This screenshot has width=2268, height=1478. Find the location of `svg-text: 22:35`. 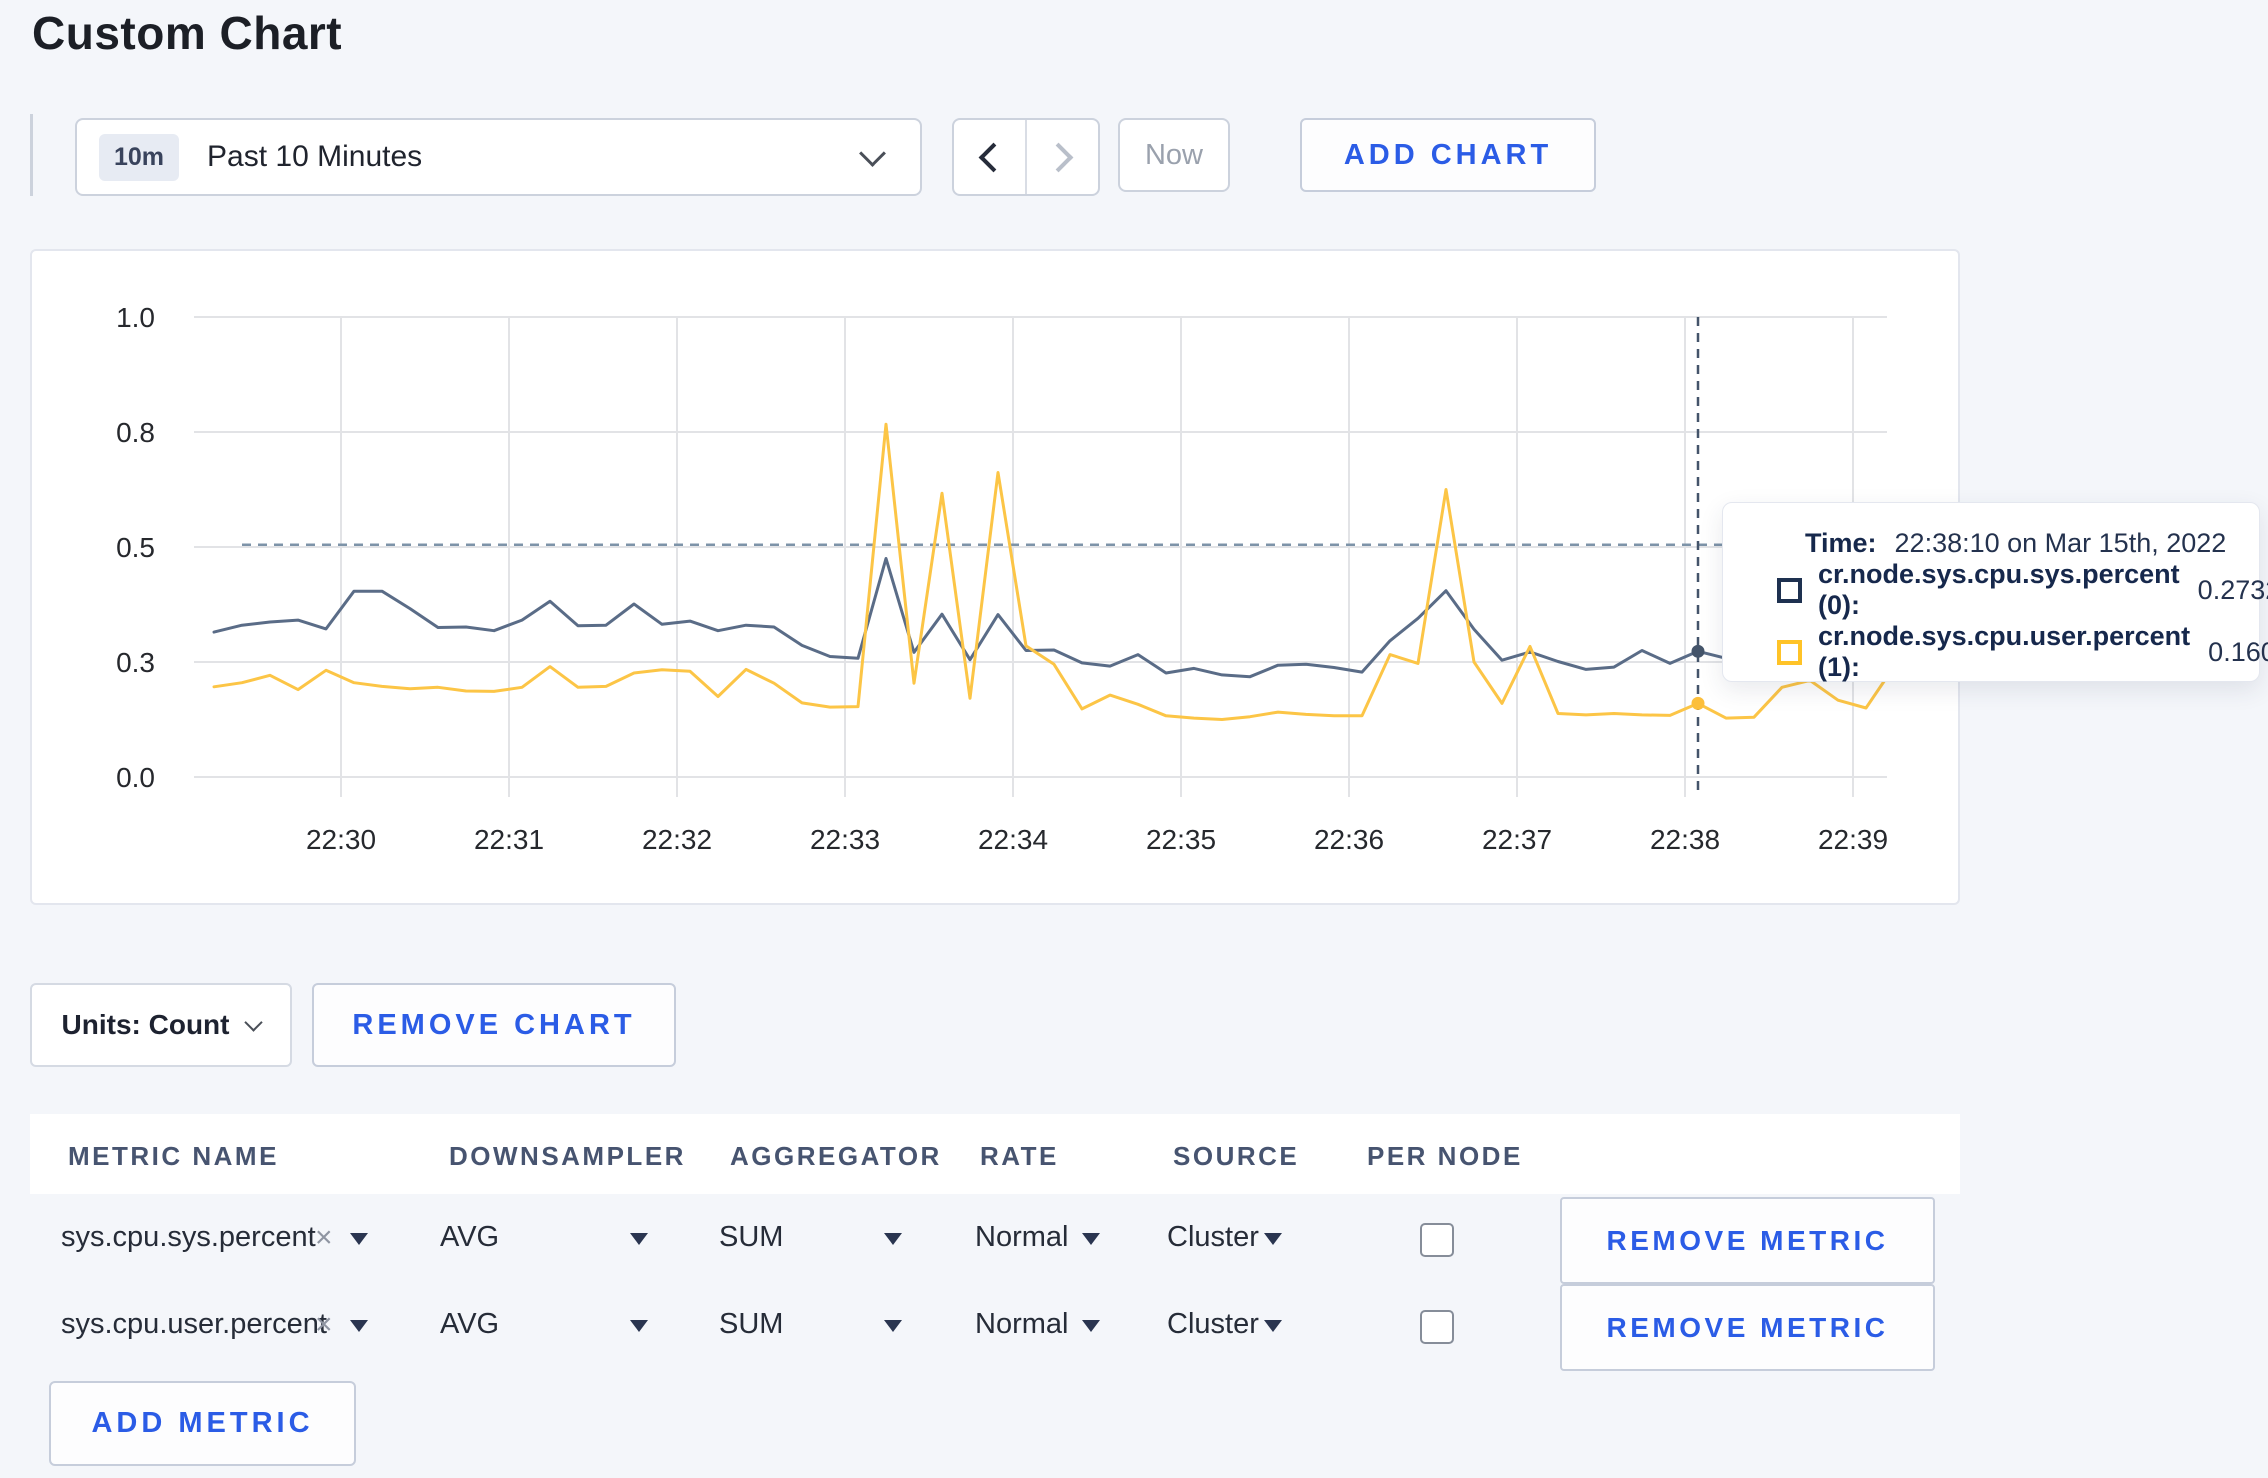

svg-text: 22:35 is located at coordinates (1181, 839).